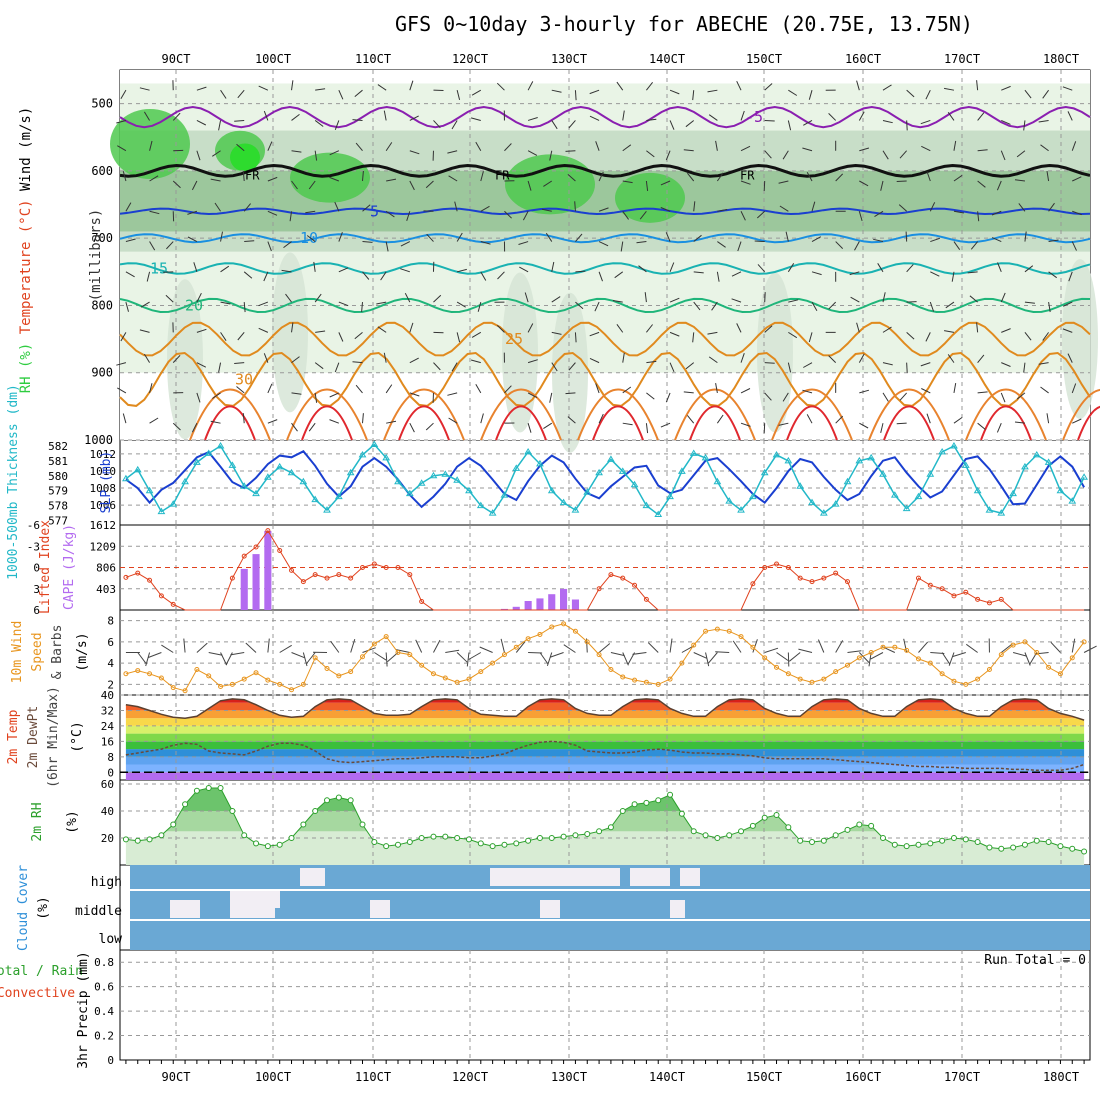  Describe the element at coordinates (96, 255) in the screenshot. I see `pressure-units-label: (millibars)` at that location.